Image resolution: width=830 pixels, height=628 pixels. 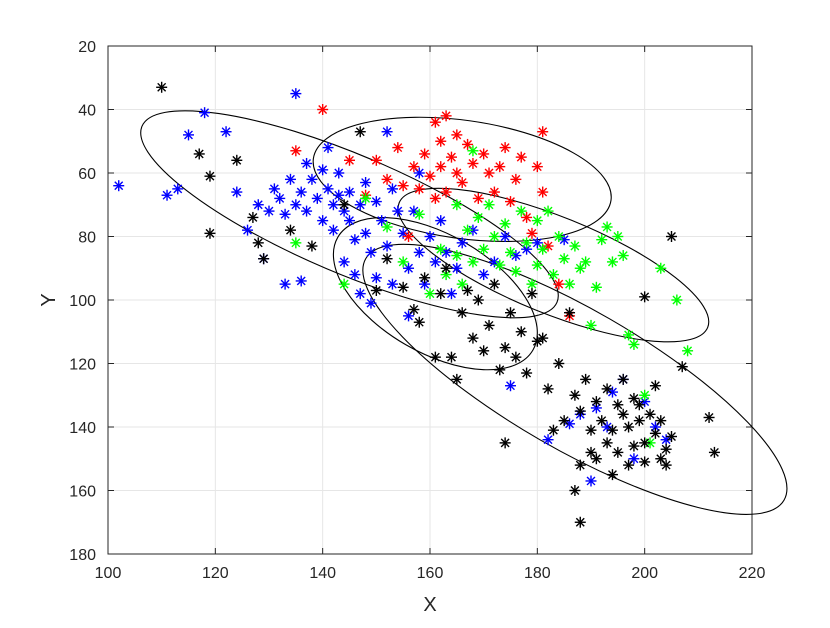 What do you see at coordinates (429, 605) in the screenshot?
I see `x-axis-label: X` at bounding box center [429, 605].